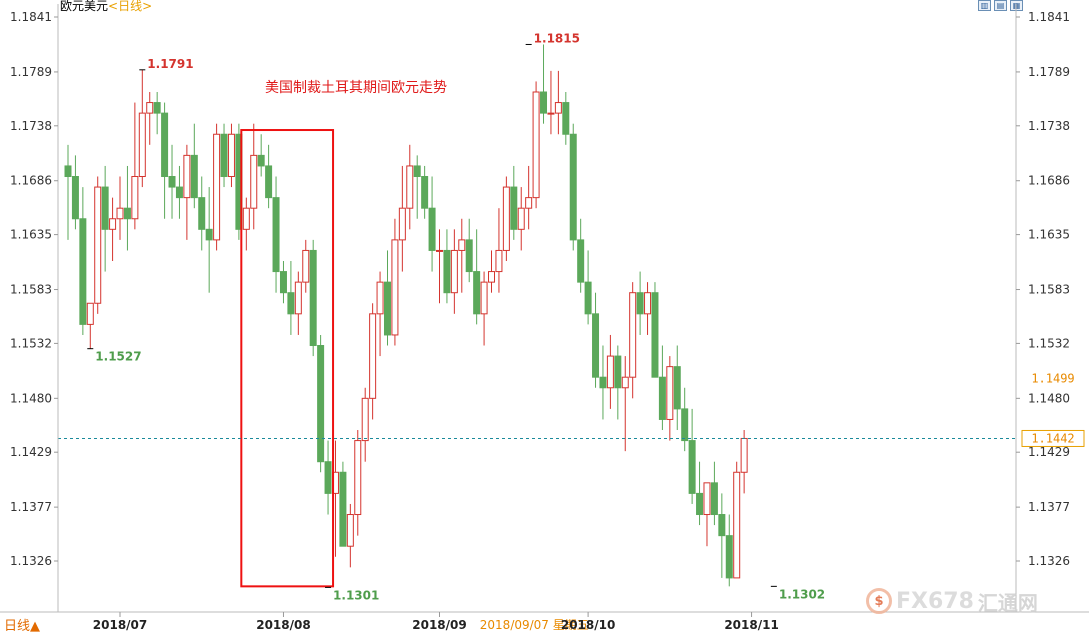 The width and height of the screenshot is (1089, 638). Describe the element at coordinates (31, 235) in the screenshot. I see `y-tick-label-left: 1.1635` at that location.